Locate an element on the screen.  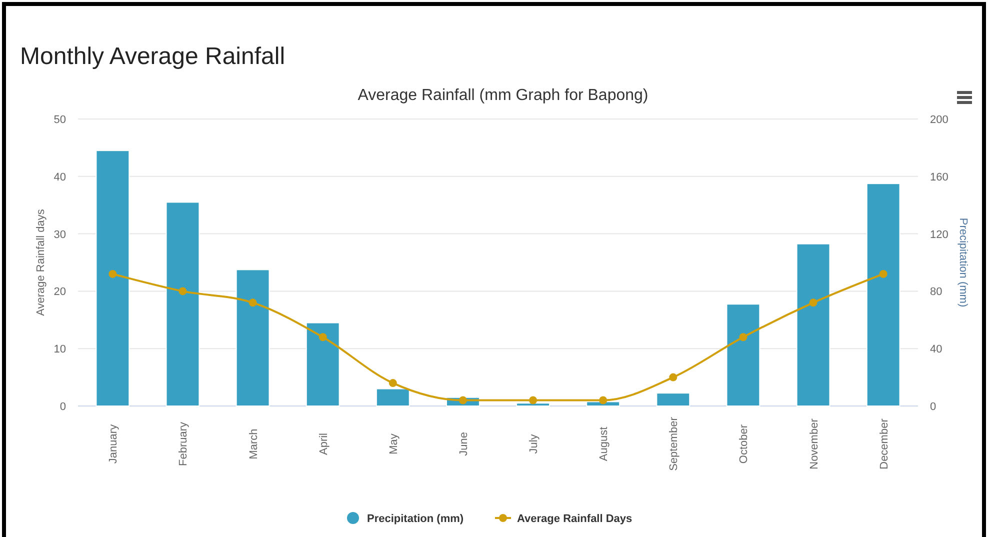
x-tick-label: June is located at coordinates (464, 444).